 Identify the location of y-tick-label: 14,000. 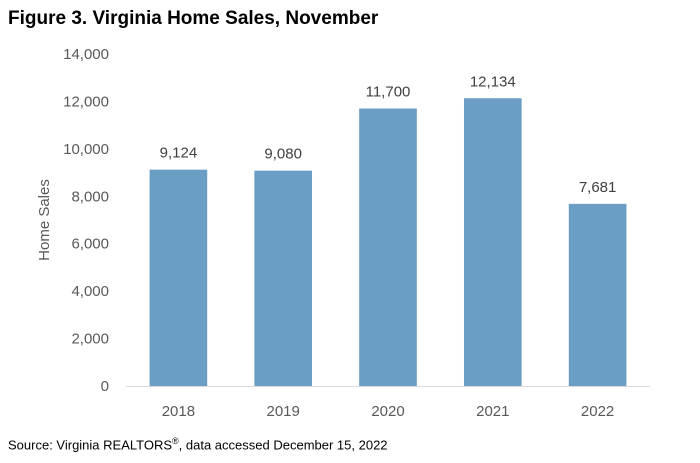
(86, 54).